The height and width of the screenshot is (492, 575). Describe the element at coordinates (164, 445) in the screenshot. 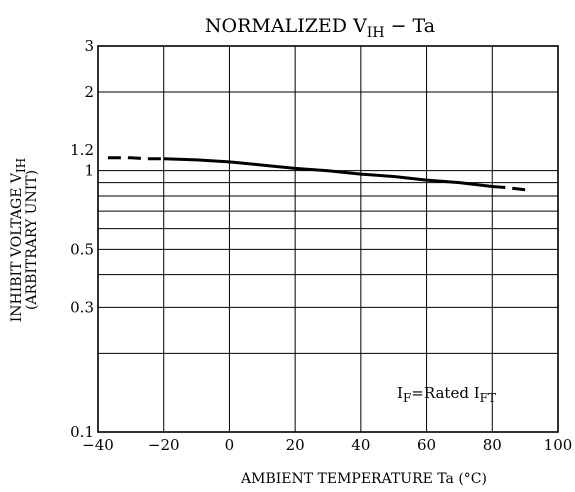

I see `x-tick-label: −20` at that location.